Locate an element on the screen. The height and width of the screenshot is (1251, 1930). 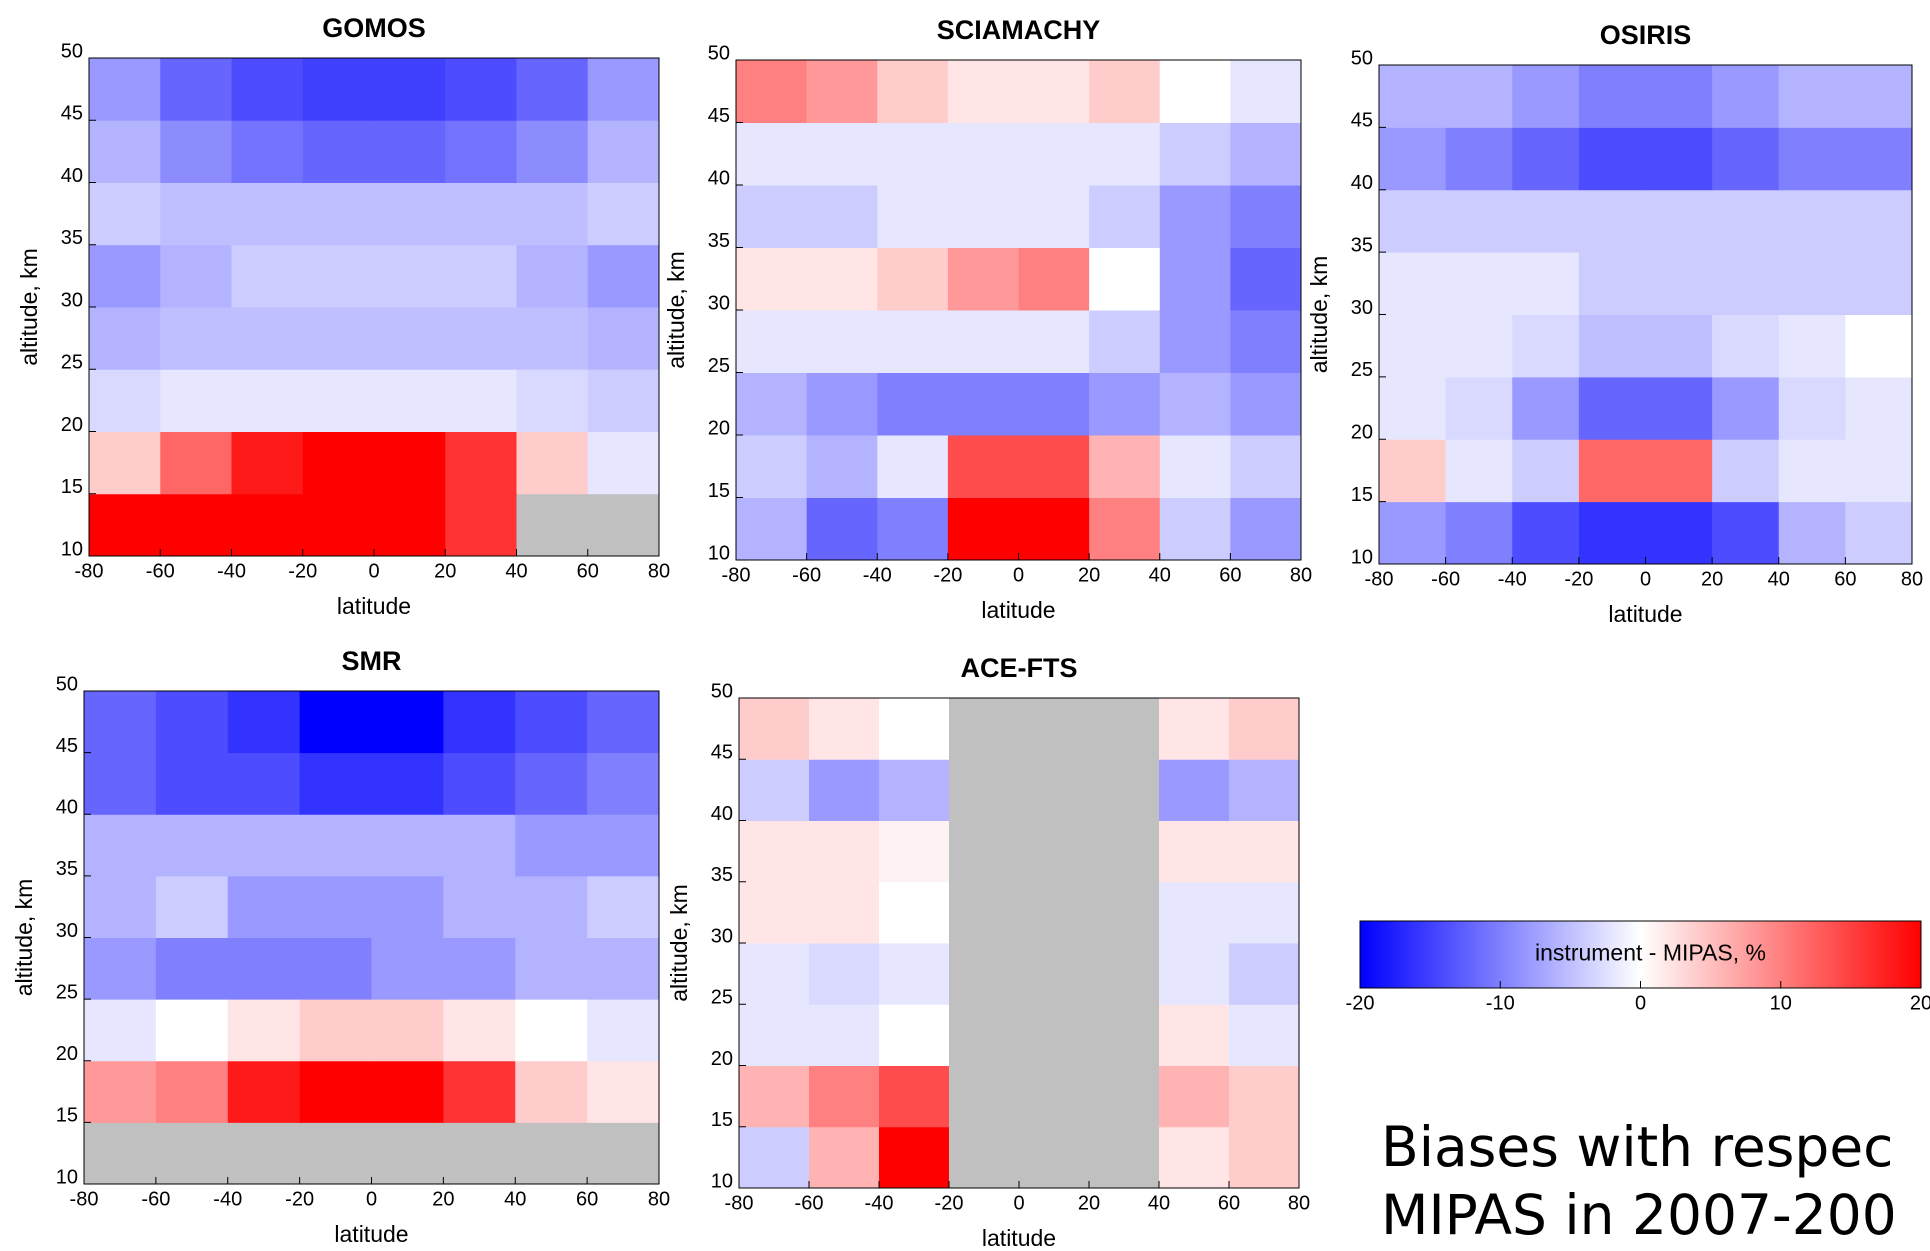
colorbar-tick-label: 20 is located at coordinates (1920, 1003).